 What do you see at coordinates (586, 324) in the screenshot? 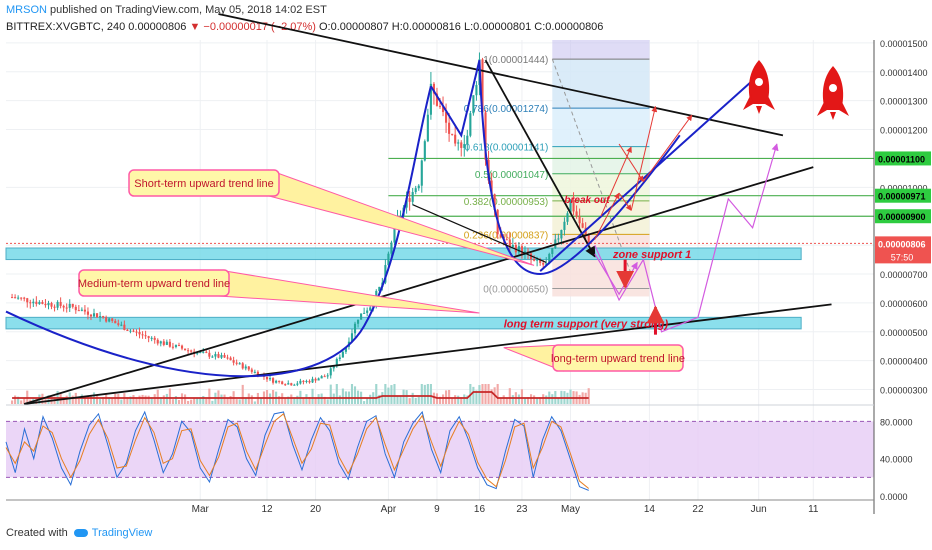
I see `long-term-support-label: long term support (very strong)` at bounding box center [586, 324].